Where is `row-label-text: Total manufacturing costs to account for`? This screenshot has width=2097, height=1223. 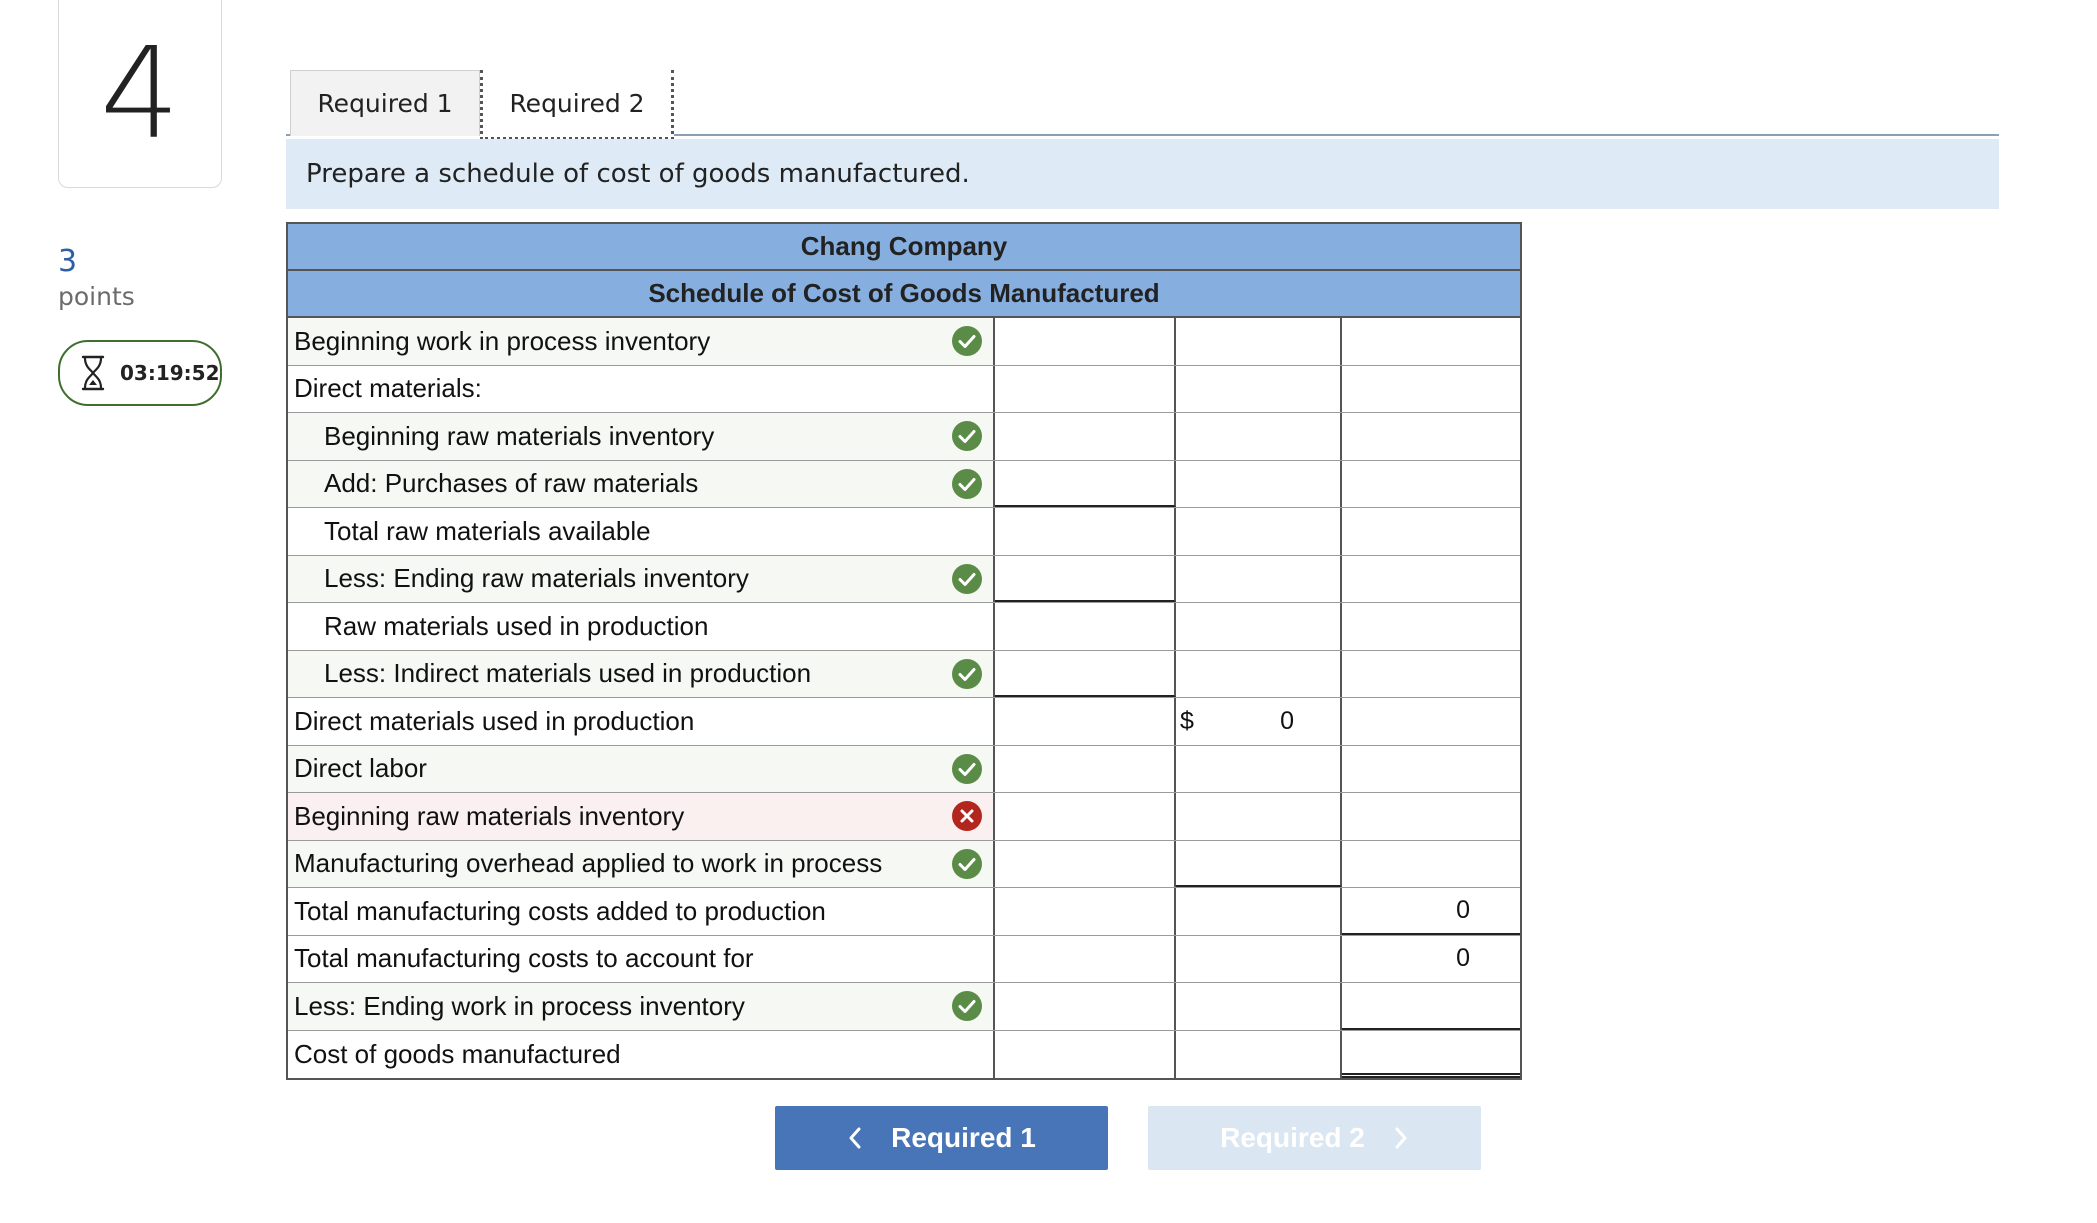
row-label-text: Total manufacturing costs to account for is located at coordinates (524, 958).